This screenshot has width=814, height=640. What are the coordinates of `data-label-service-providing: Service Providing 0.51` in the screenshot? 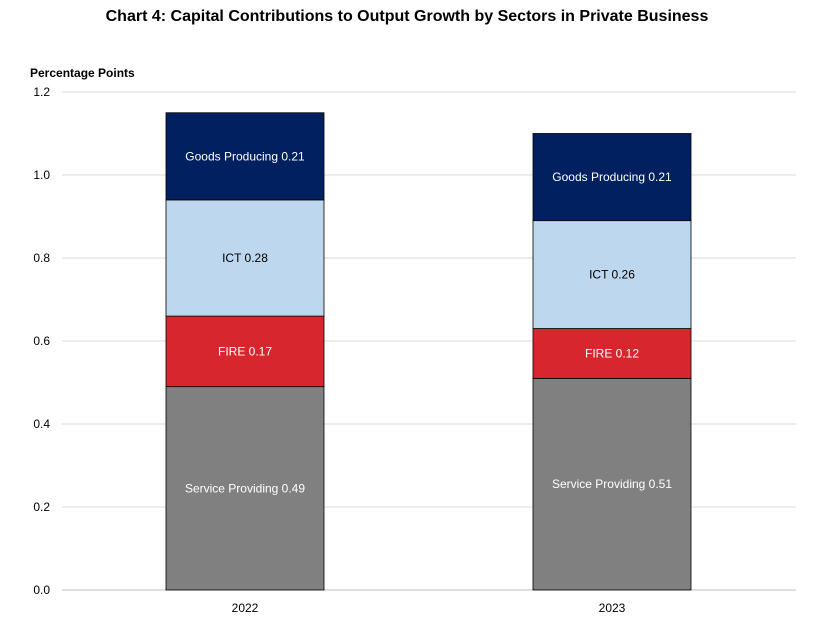 It's located at (612, 484).